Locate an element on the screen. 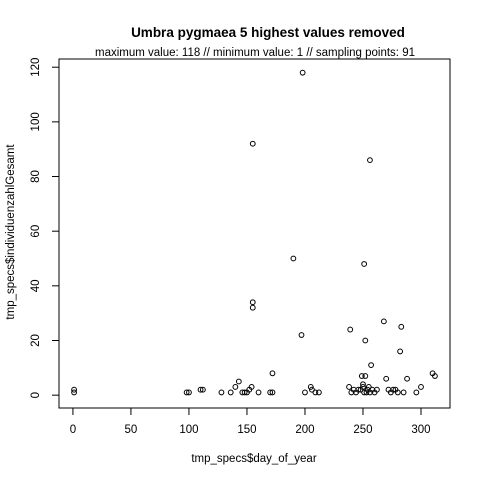  x-axis-label: tmp_specs$day_of_year is located at coordinates (253, 459).